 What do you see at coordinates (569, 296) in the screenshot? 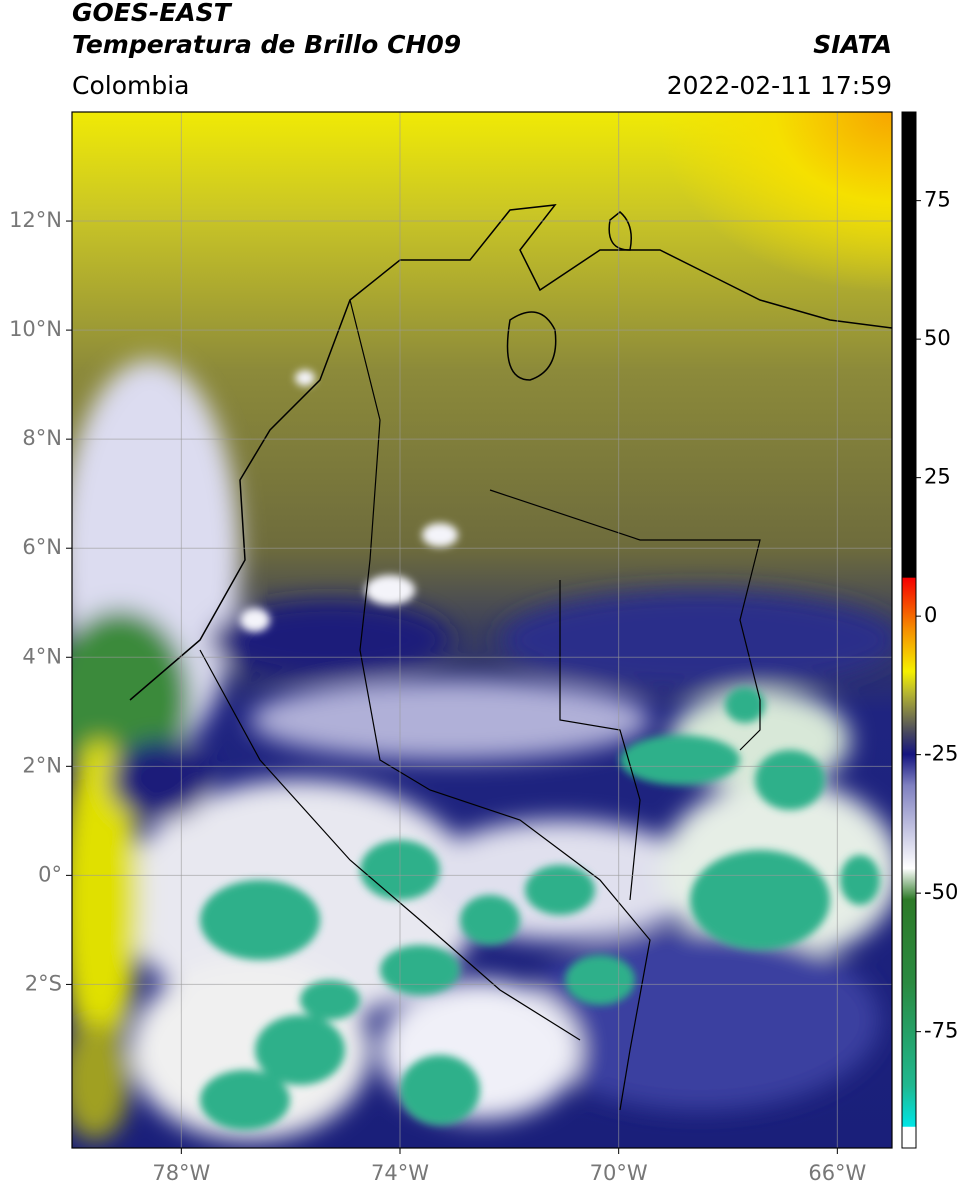
I see `coastline` at bounding box center [569, 296].